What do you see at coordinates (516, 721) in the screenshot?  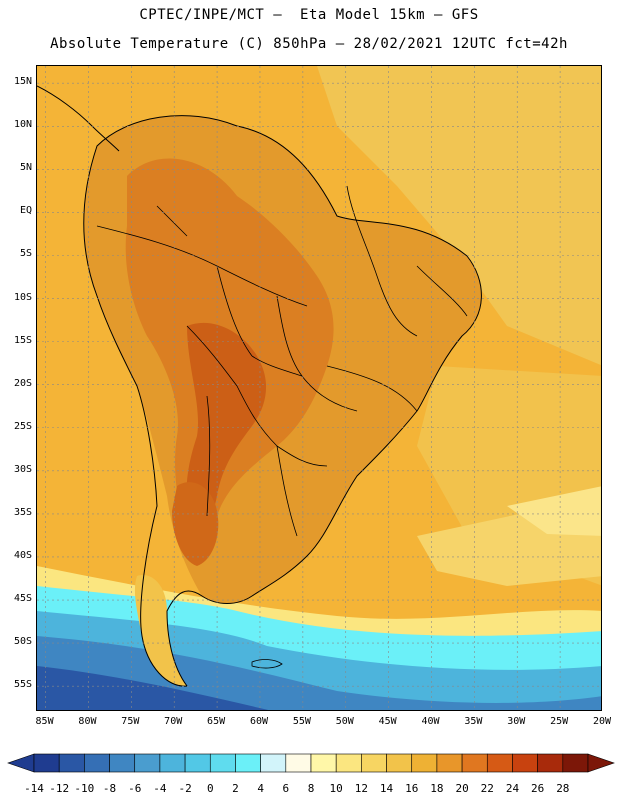 I see `lon-tick-label: 30W` at bounding box center [516, 721].